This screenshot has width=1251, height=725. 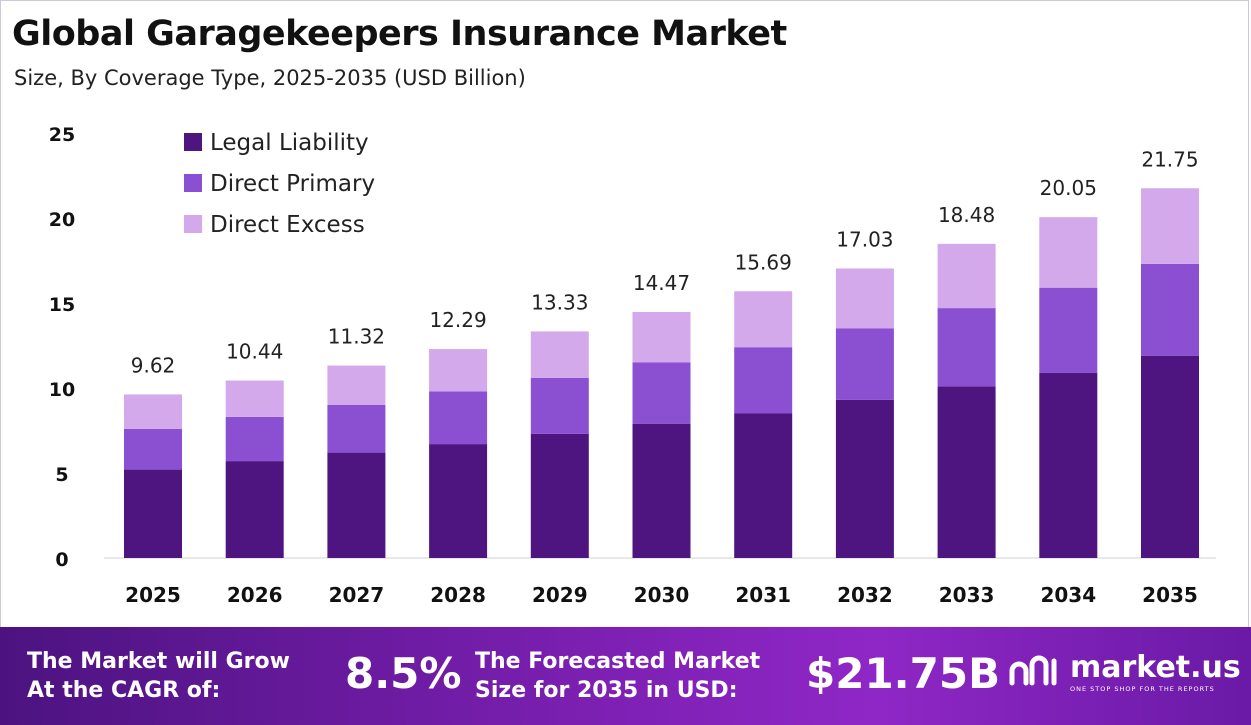 What do you see at coordinates (61, 560) in the screenshot?
I see `y-tick-label: 0` at bounding box center [61, 560].